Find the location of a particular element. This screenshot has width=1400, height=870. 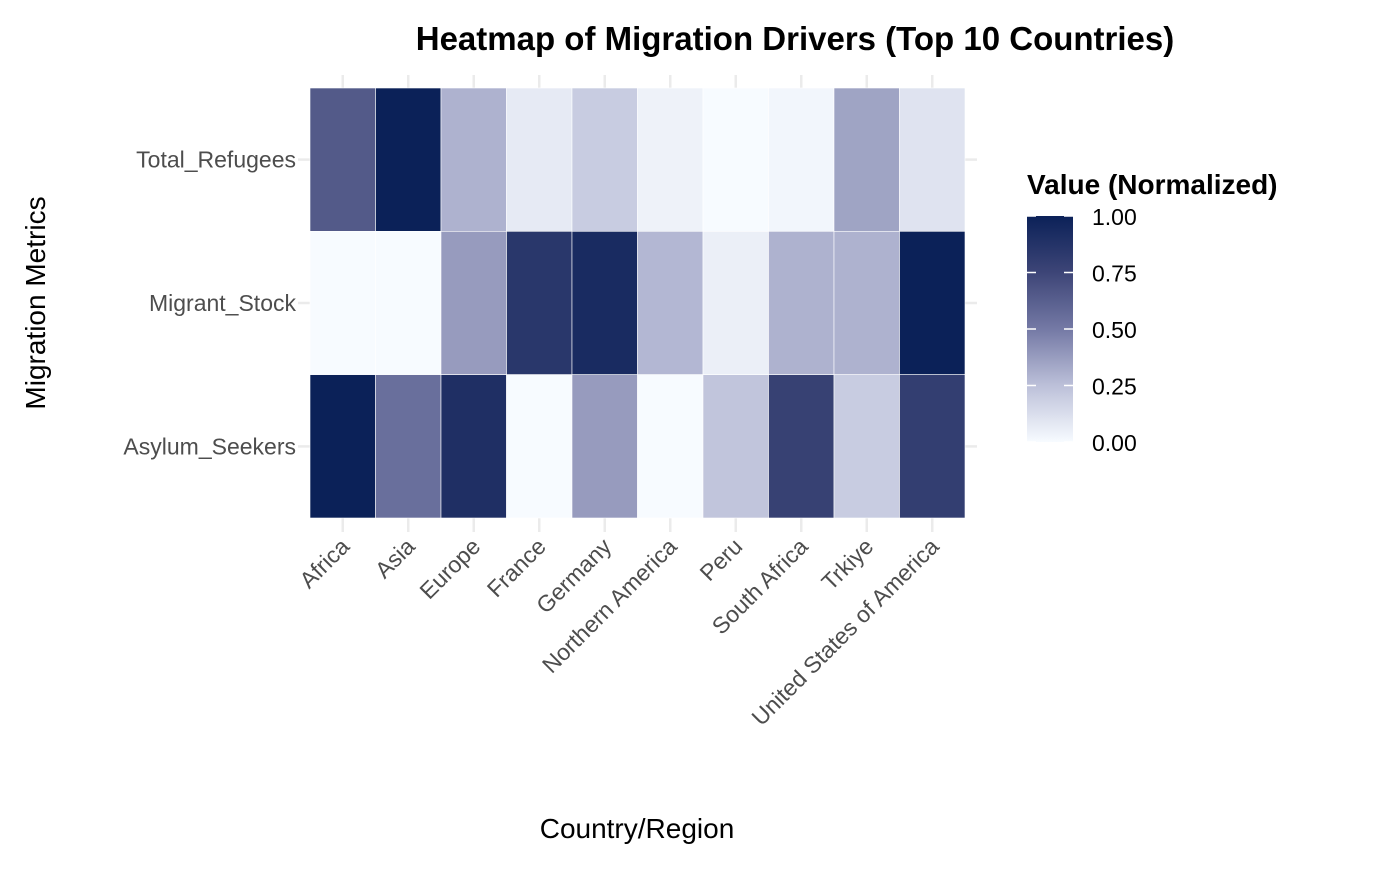

x-axis-title: Country/Region is located at coordinates (637, 828).